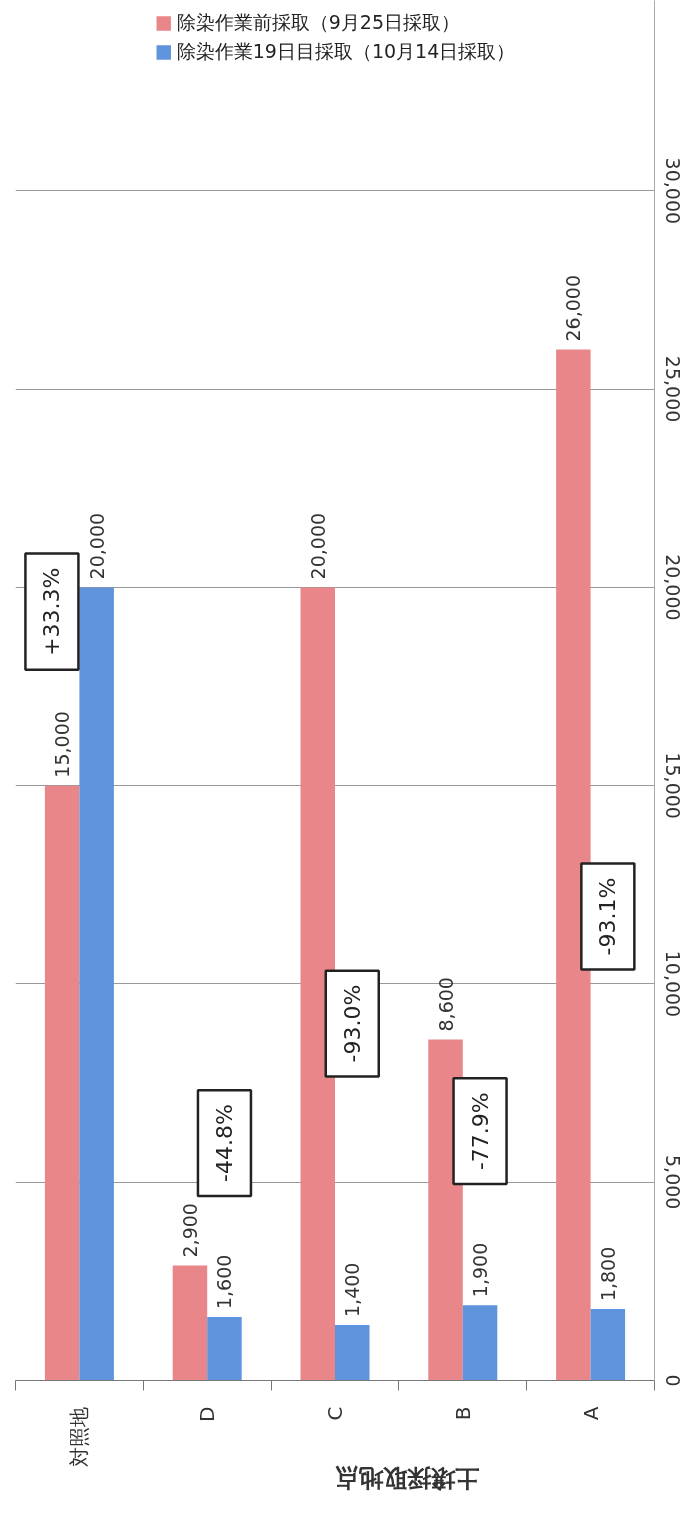 This screenshot has height=1519, width=699. Describe the element at coordinates (590, 1413) in the screenshot. I see `x-tick-label: A` at that location.